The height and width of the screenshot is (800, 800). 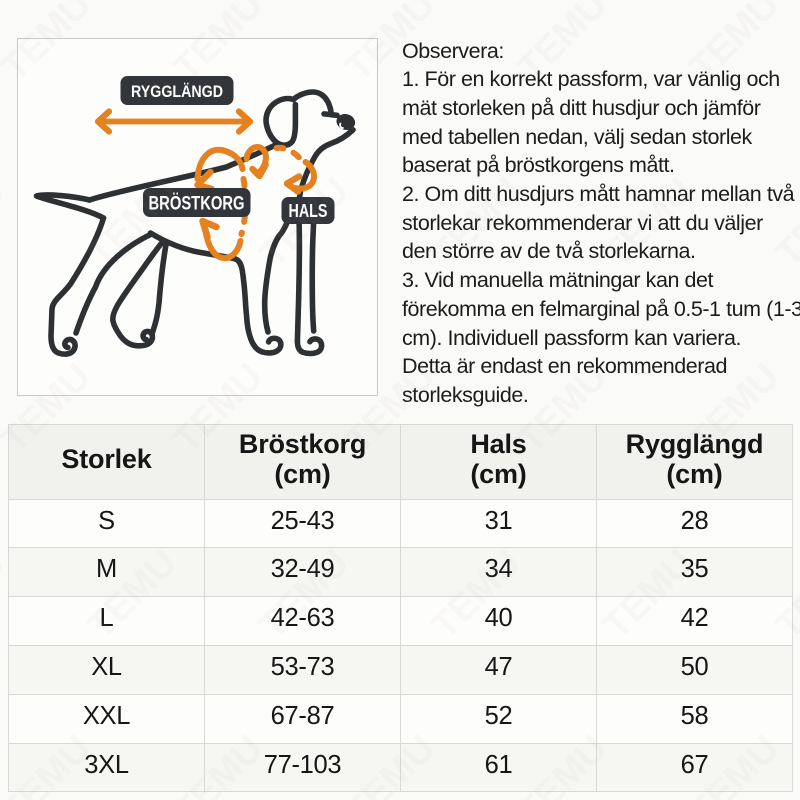 What do you see at coordinates (197, 204) in the screenshot?
I see `svg-text: BRÖSTKORG` at bounding box center [197, 204].